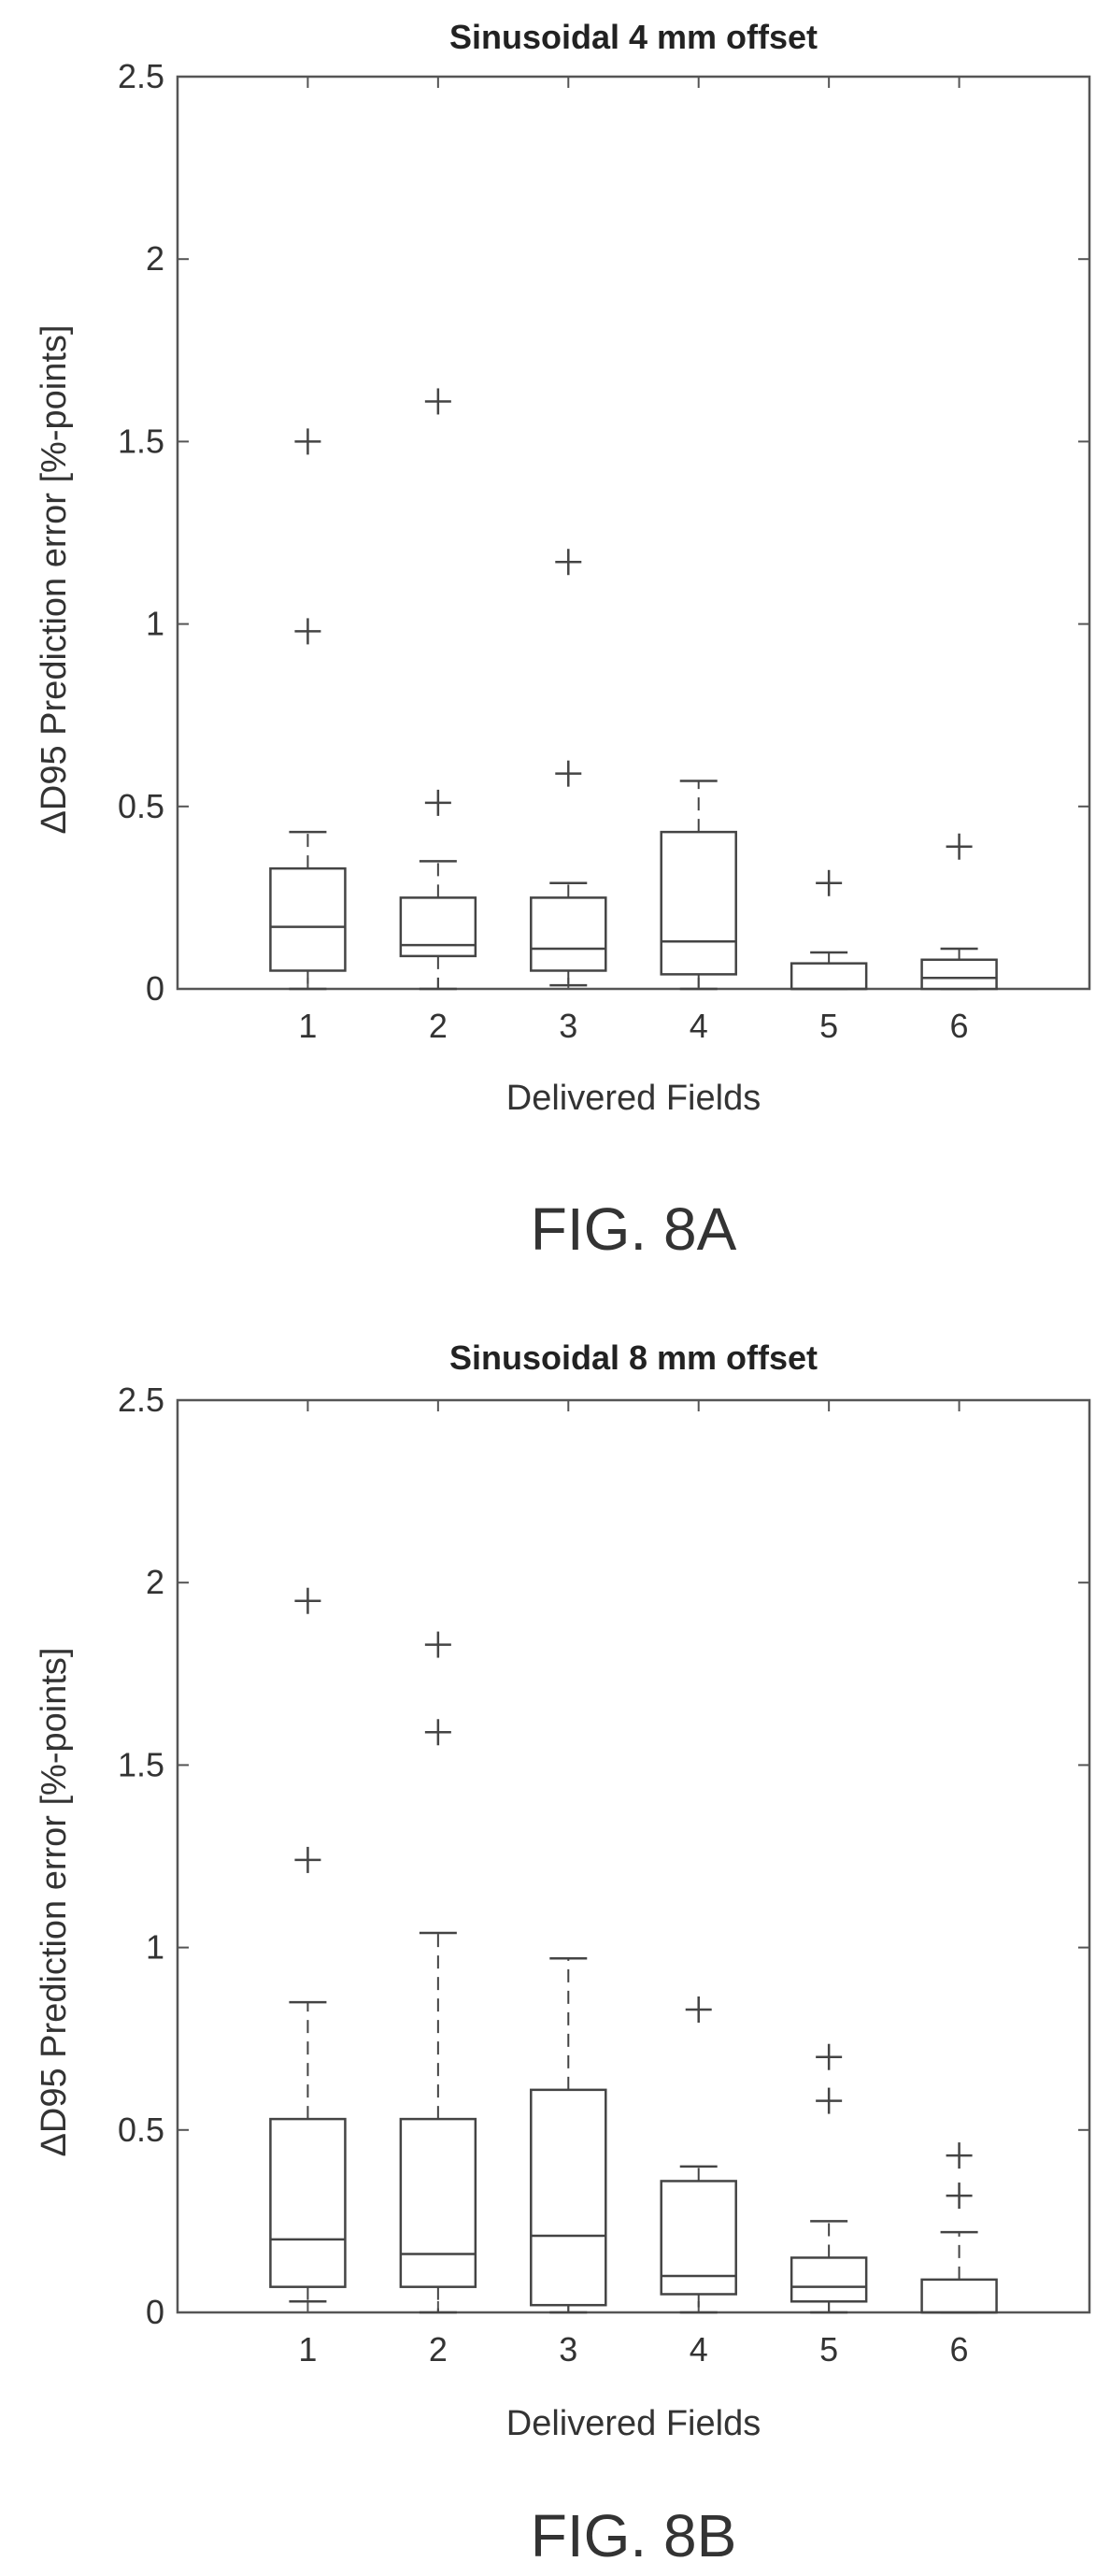 The height and width of the screenshot is (2576, 1110). What do you see at coordinates (634, 2535) in the screenshot?
I see `figure-caption: FIG. 8B` at bounding box center [634, 2535].